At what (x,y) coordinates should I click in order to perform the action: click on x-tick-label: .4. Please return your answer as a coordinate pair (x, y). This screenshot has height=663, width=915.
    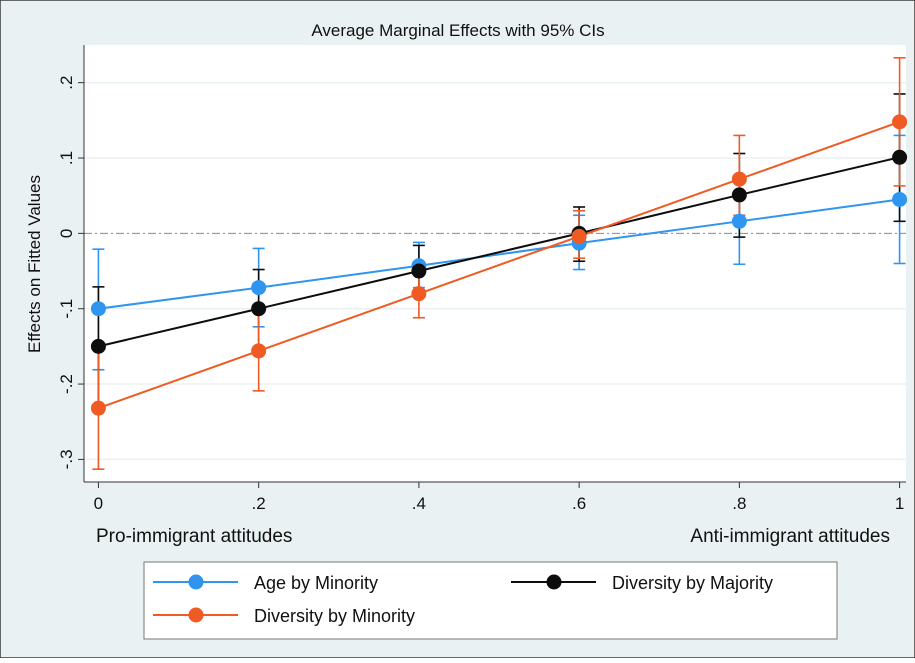
    Looking at the image, I should click on (419, 503).